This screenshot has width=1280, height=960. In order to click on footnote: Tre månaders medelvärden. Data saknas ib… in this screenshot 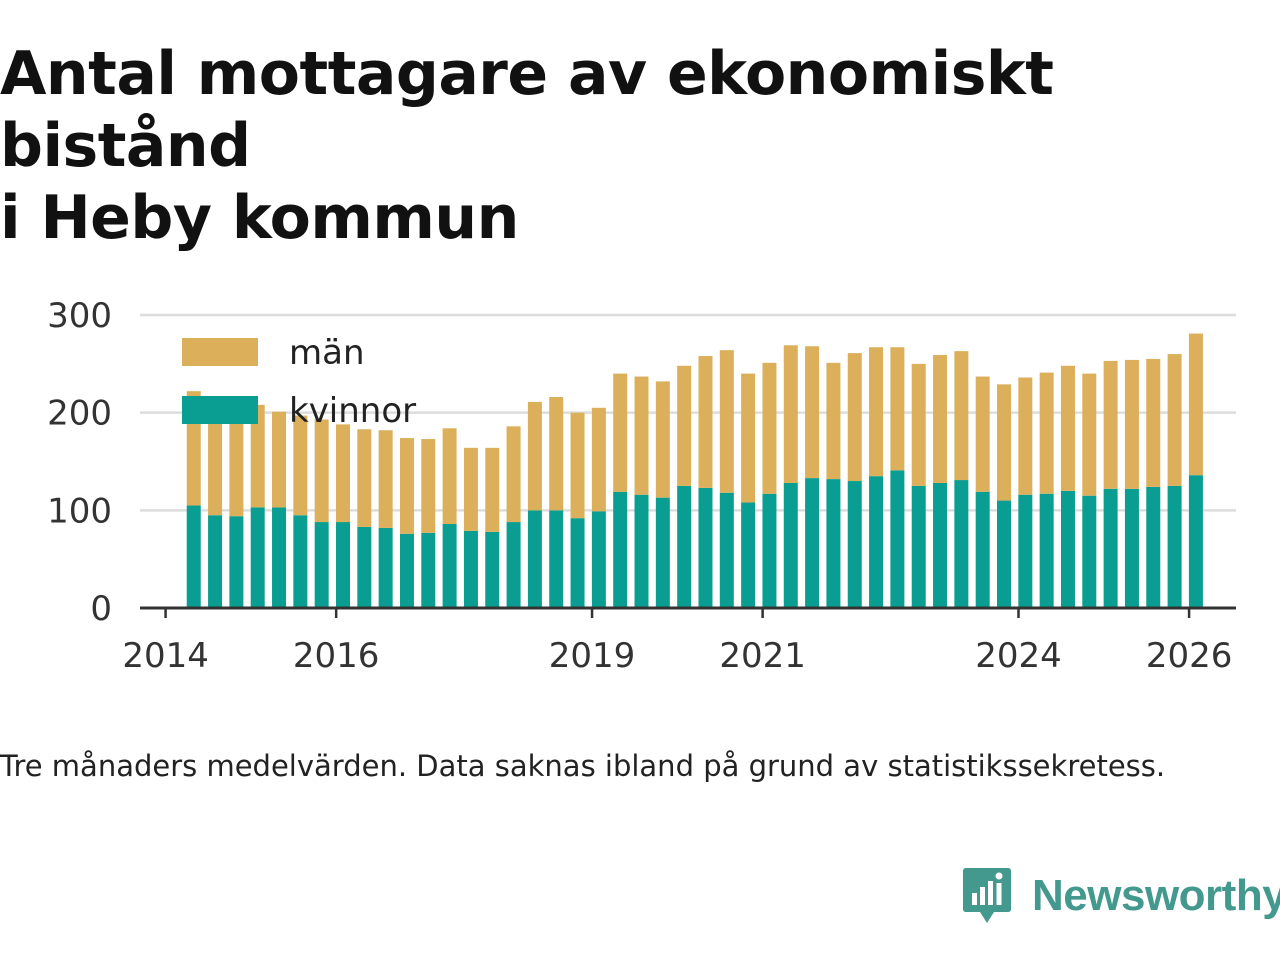, I will do `click(583, 766)`.